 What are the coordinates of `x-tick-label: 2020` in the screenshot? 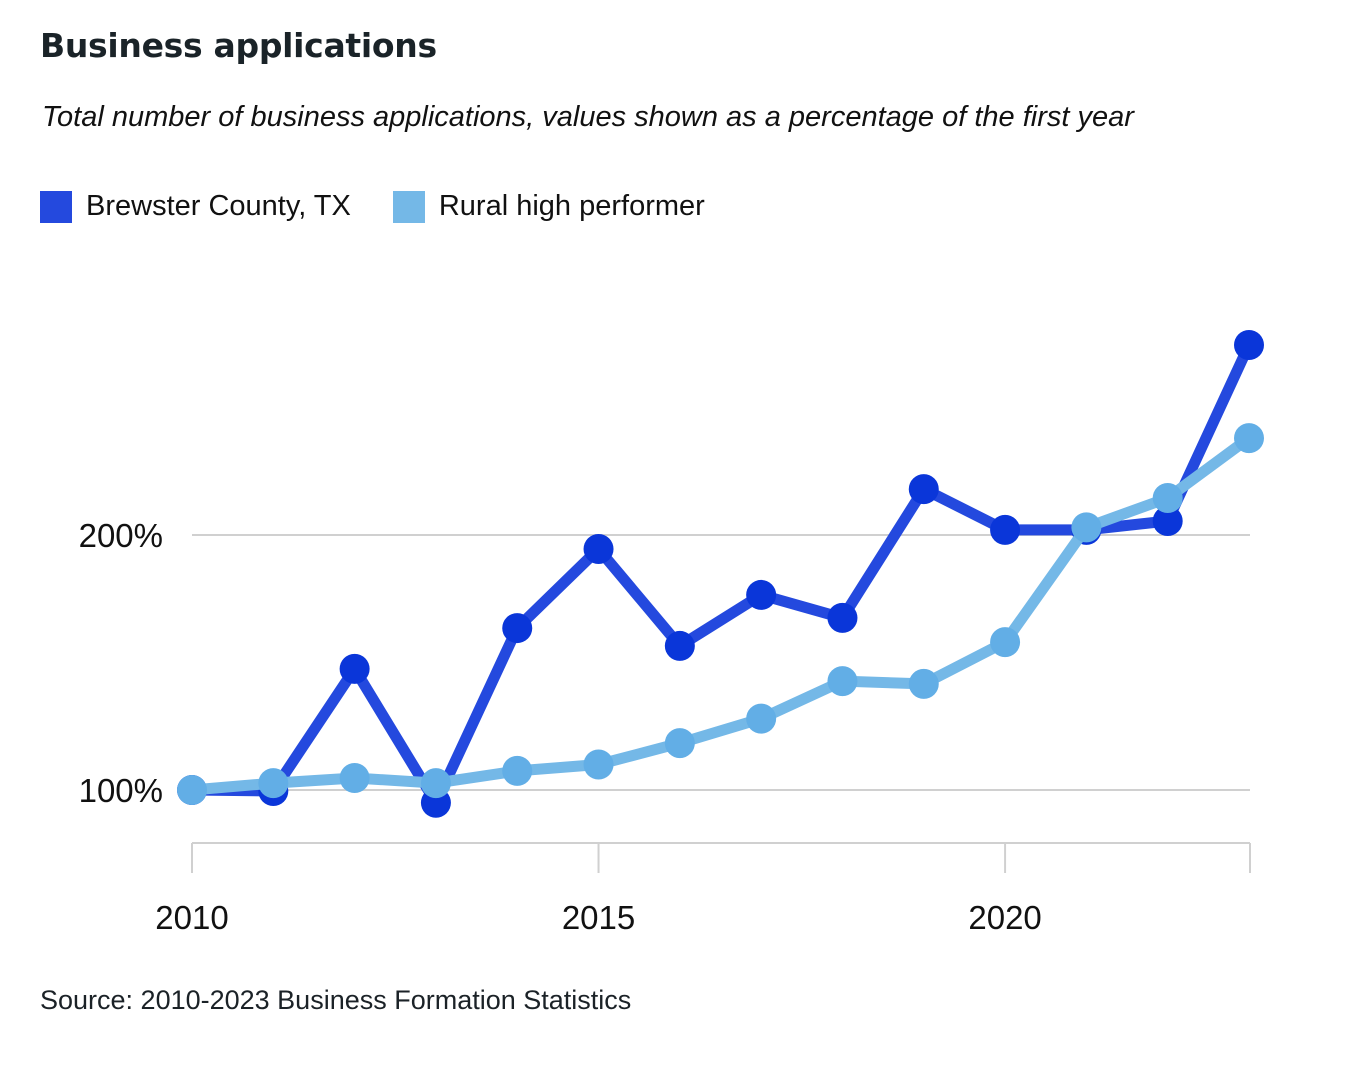 It's located at (1004, 917).